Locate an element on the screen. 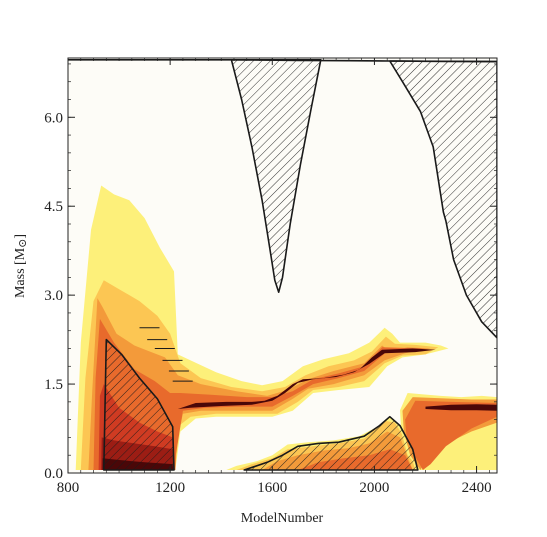 Image resolution: width=547 pixels, height=537 pixels. y-axis-label-close: ] is located at coordinates (20, 236).